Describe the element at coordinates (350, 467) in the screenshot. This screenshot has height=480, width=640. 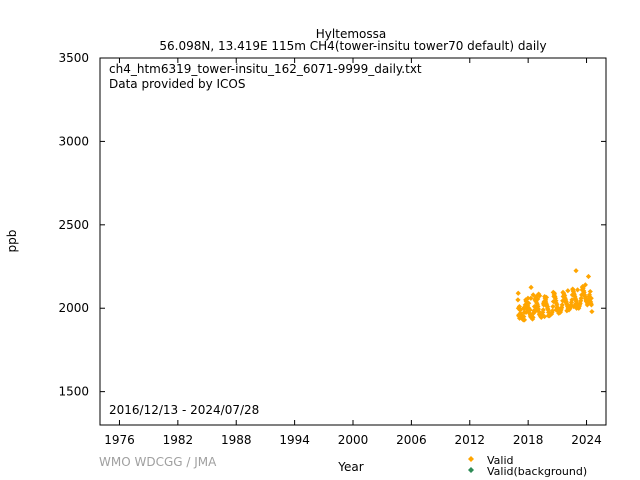
I see `x-axis-label: Year` at that location.